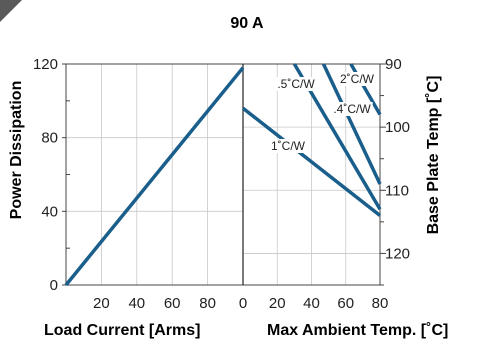  Describe the element at coordinates (49, 211) in the screenshot. I see `left-y-tick-label: 40` at that location.